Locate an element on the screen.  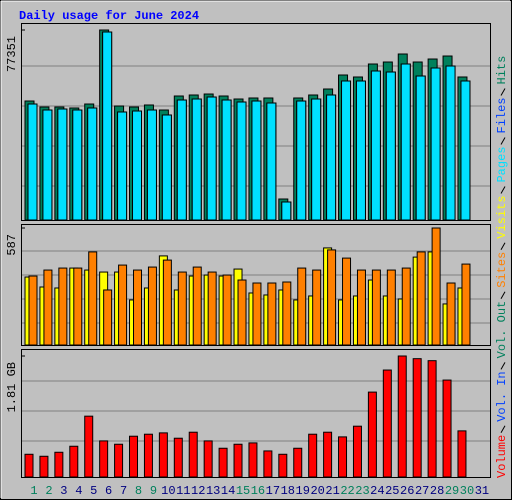
legend-label: Hits is located at coordinates (502, 70).